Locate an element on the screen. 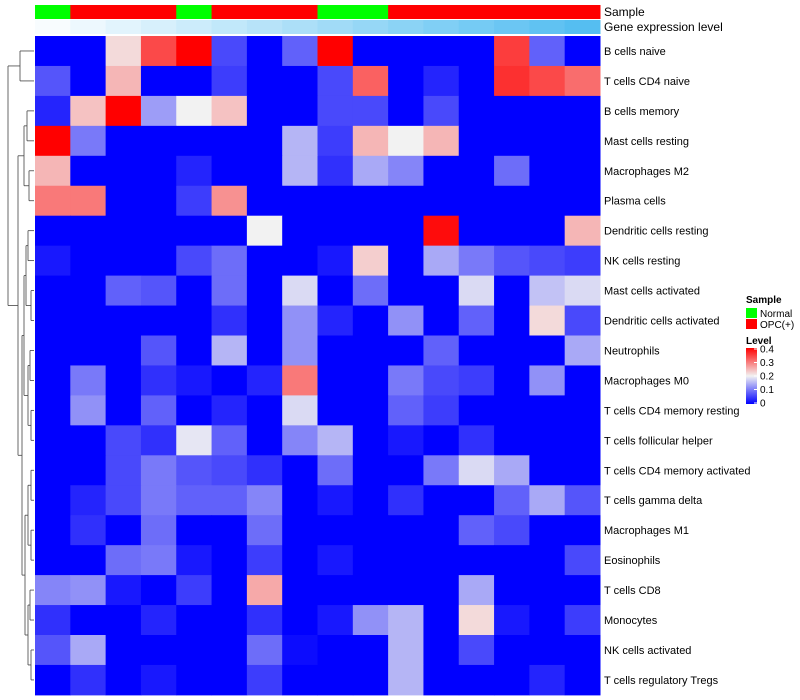  row-label: Mast cells activated is located at coordinates (652, 292).